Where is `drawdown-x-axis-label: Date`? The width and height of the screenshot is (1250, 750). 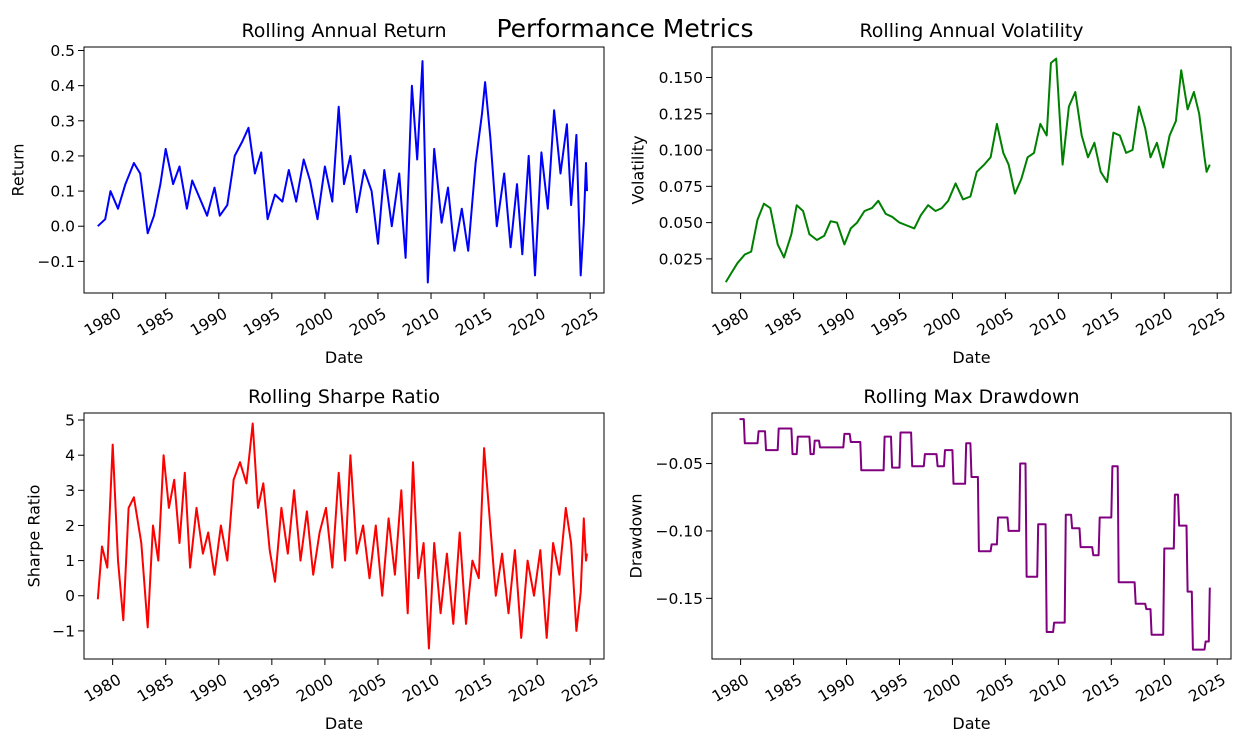 drawdown-x-axis-label: Date is located at coordinates (971, 723).